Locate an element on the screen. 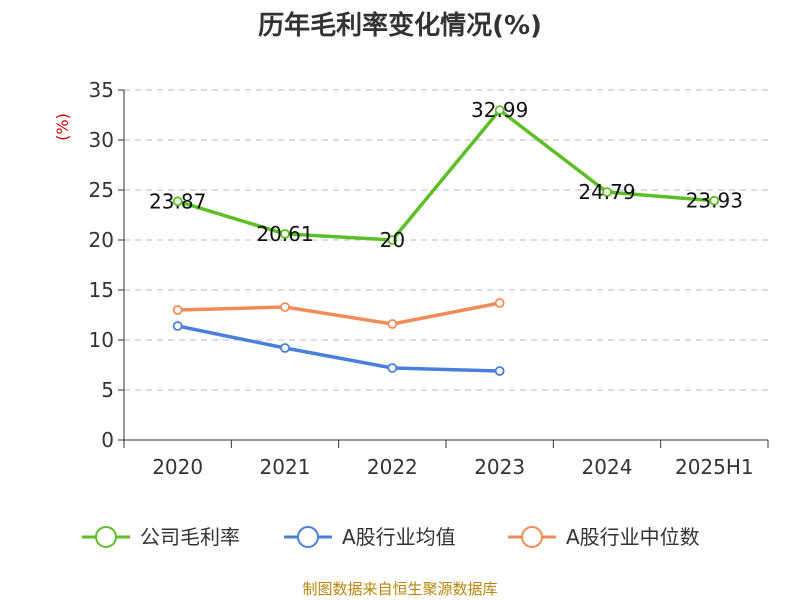 The height and width of the screenshot is (600, 800). y-tick-label: 35 is located at coordinates (101, 90).